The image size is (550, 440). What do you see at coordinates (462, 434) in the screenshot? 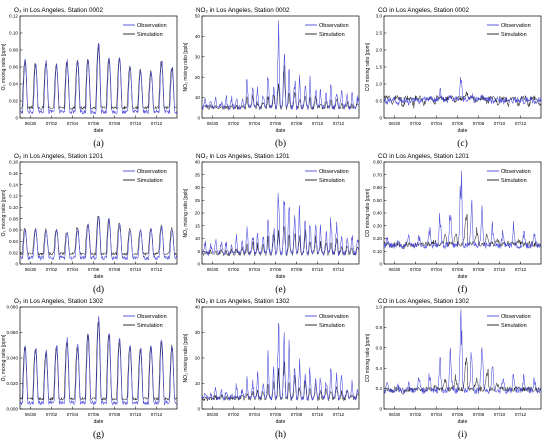
I see `panel-caption: (i)` at bounding box center [462, 434].